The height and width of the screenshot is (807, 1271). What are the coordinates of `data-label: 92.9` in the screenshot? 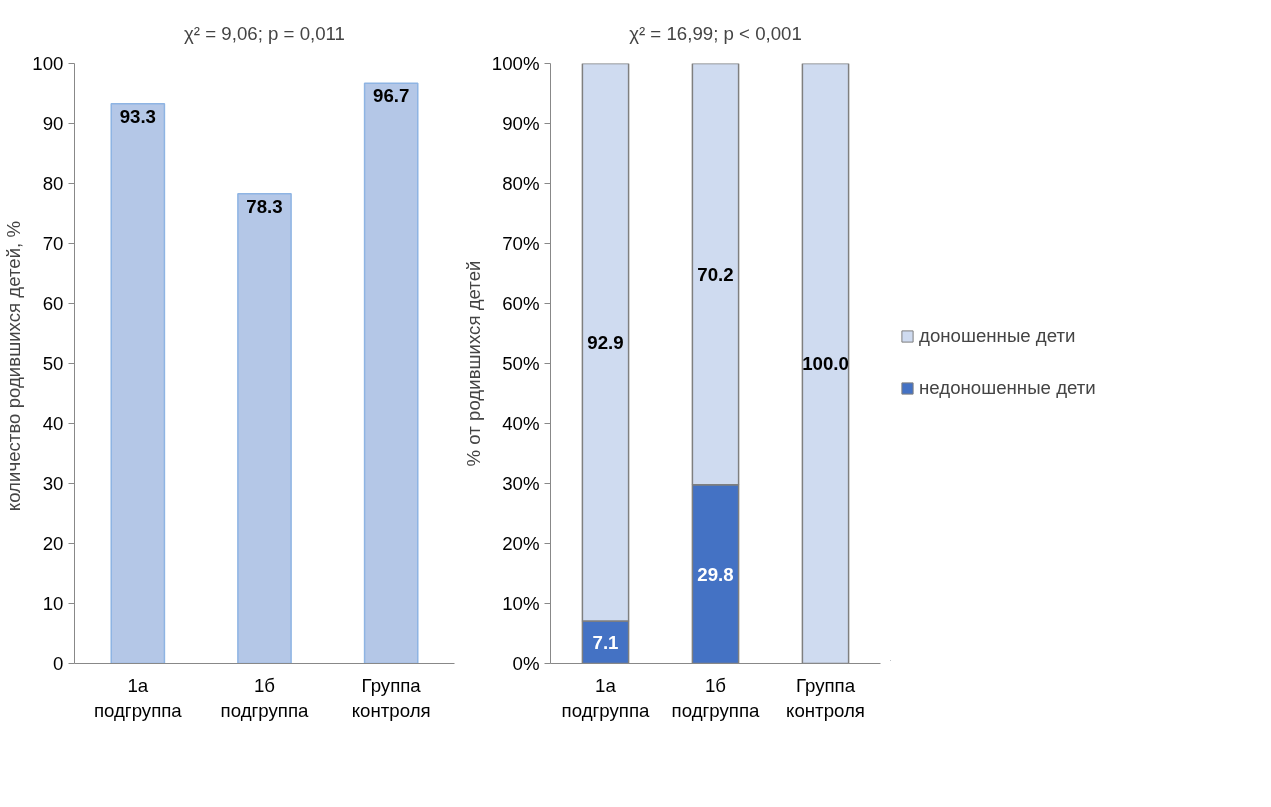 It's located at (605, 342).